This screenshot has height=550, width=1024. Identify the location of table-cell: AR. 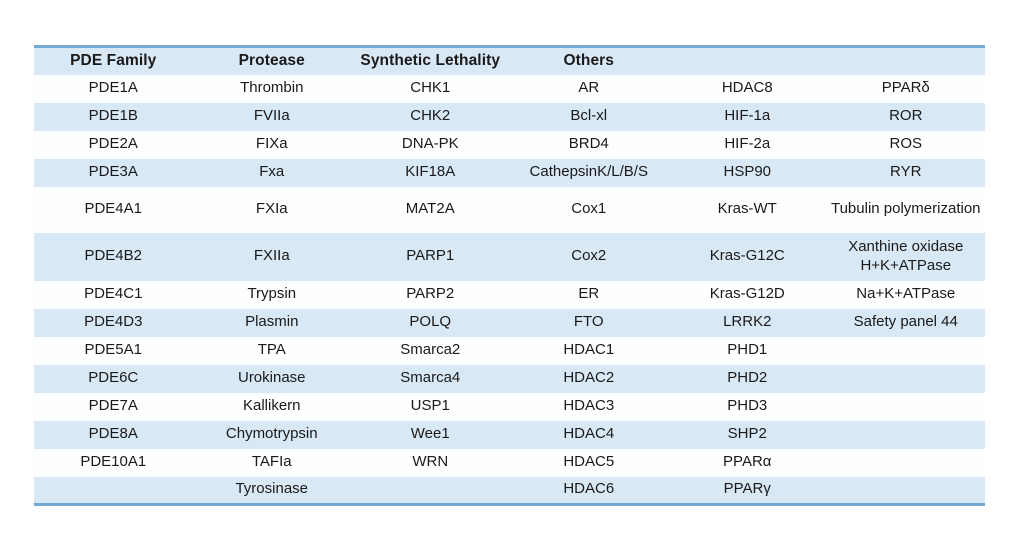
(588, 88).